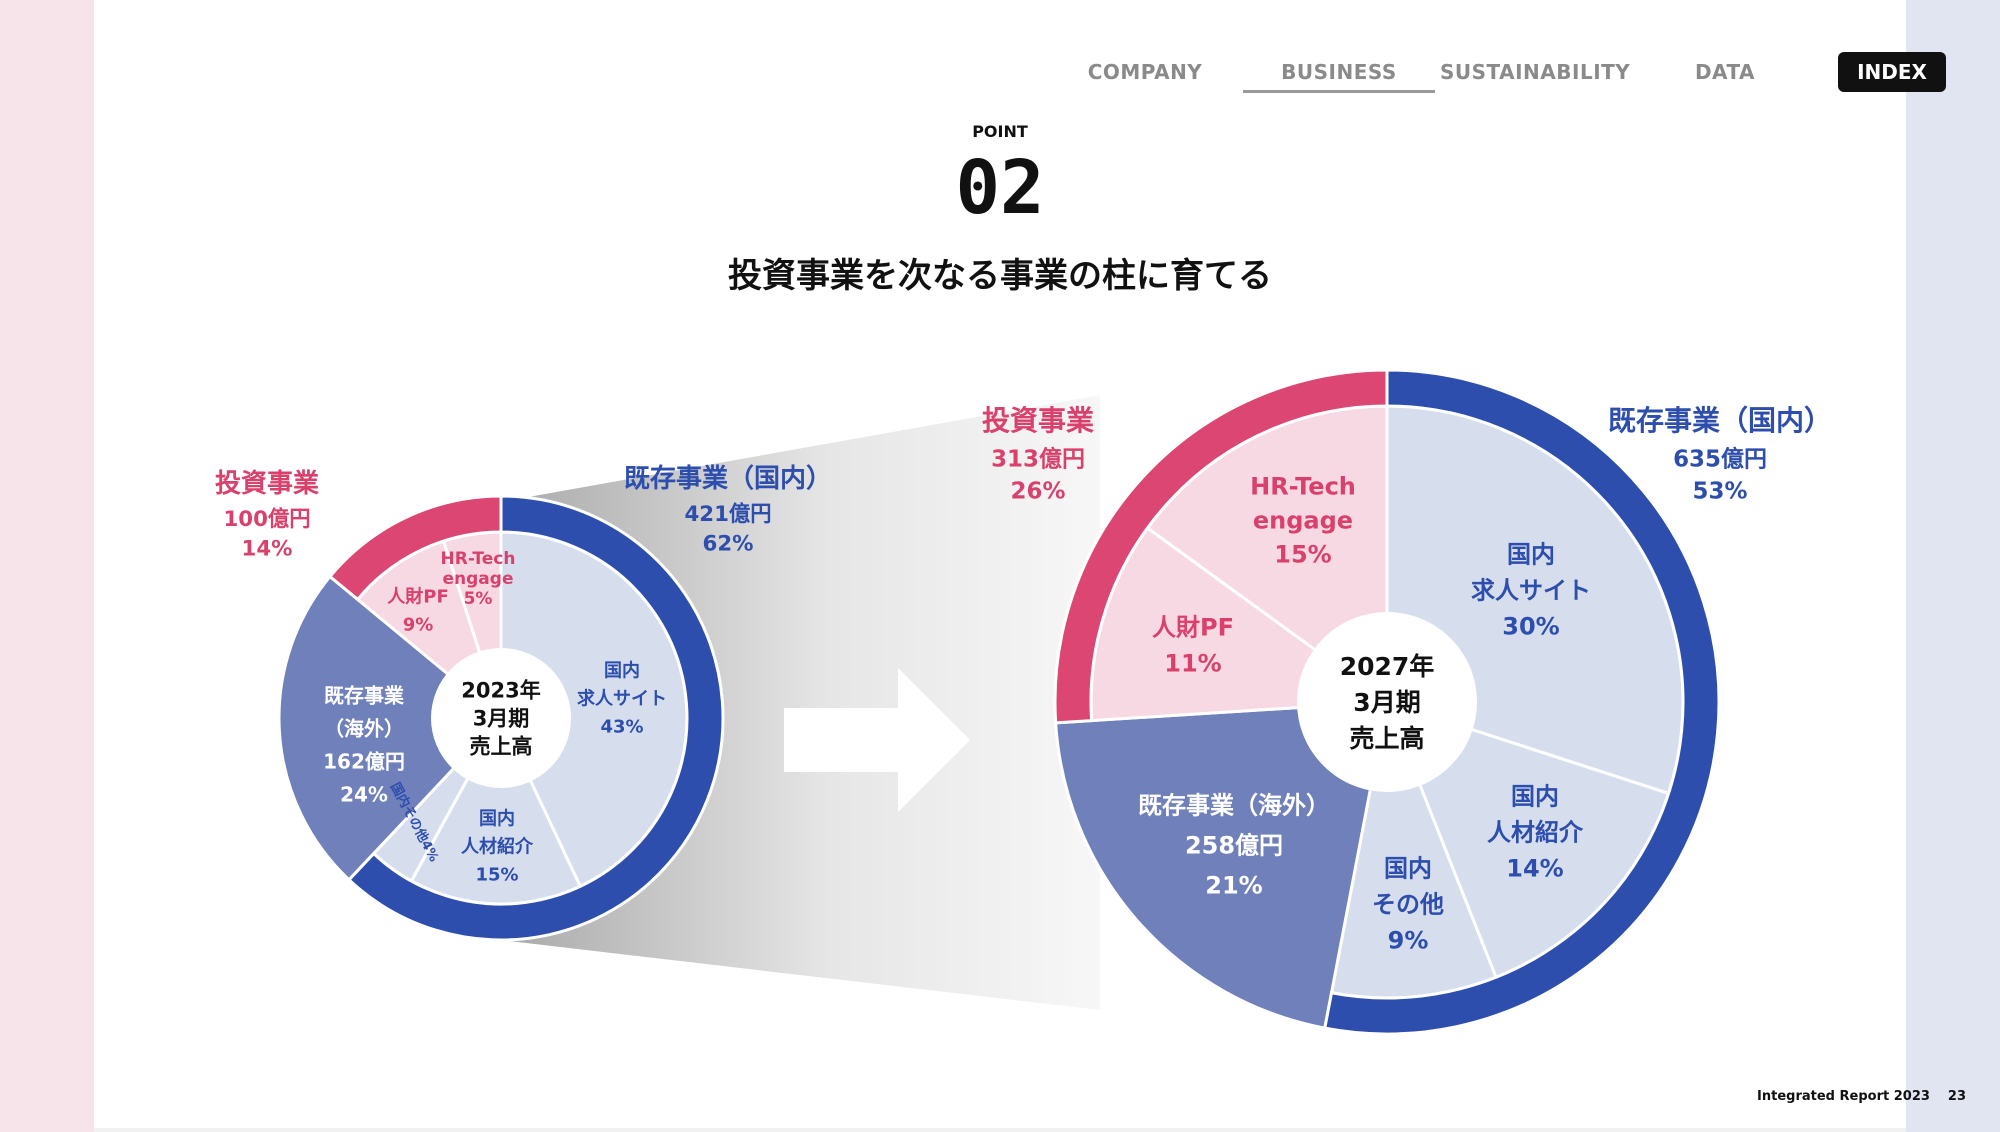 This screenshot has width=2000, height=1132. What do you see at coordinates (1038, 459) in the screenshot?
I see `group-amount-label: 313億円` at bounding box center [1038, 459].